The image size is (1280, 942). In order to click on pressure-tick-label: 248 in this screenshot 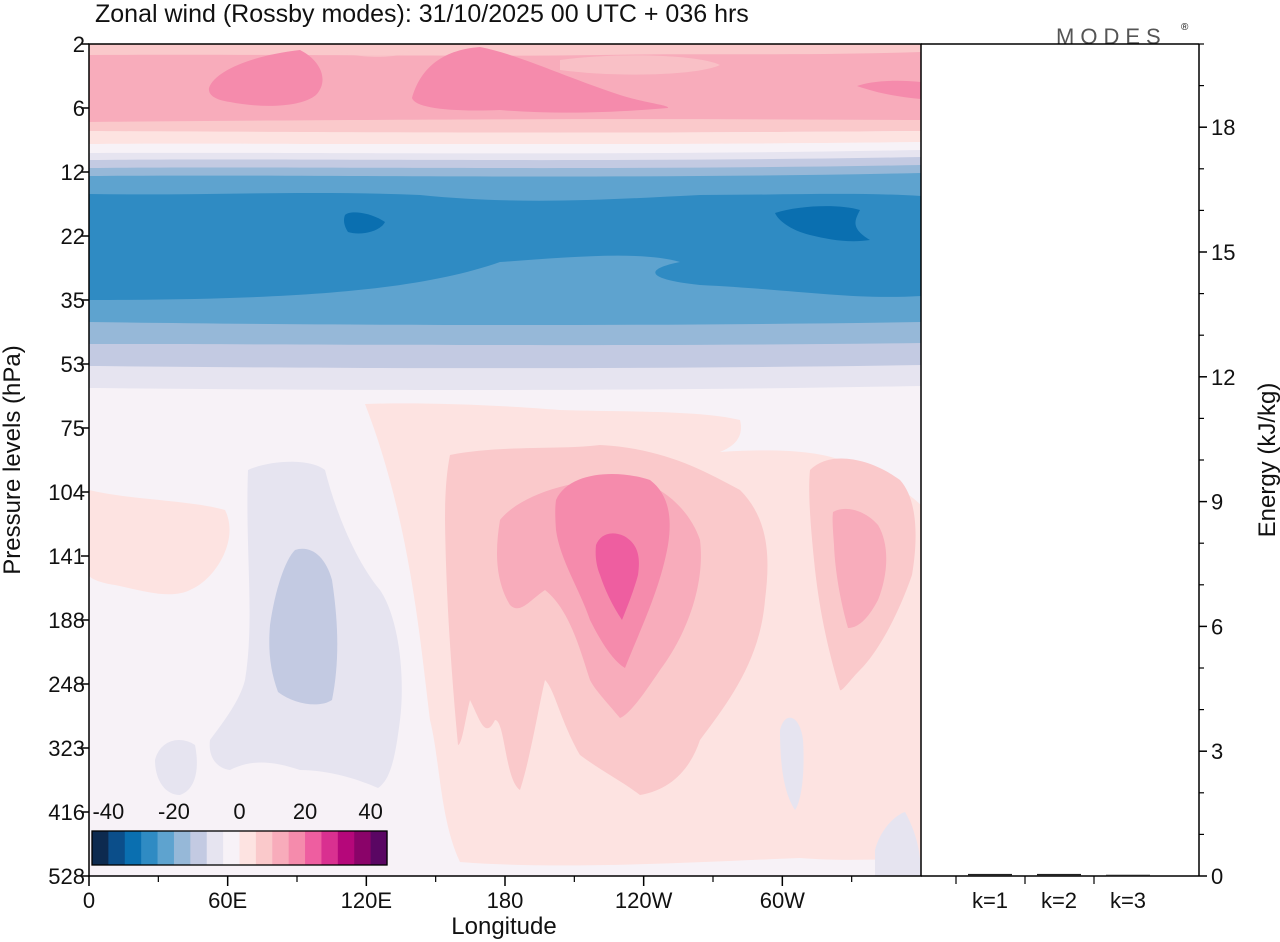, I will do `click(66, 684)`.